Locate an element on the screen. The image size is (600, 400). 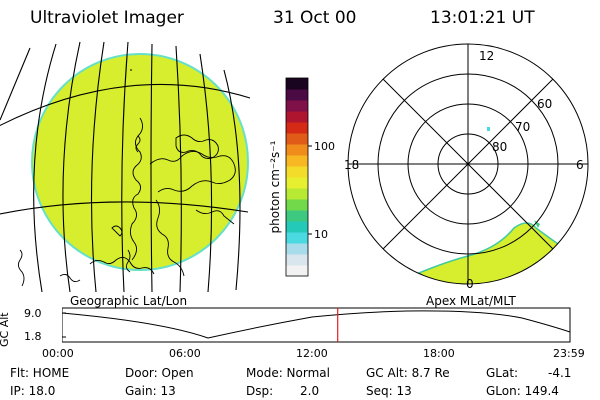
colorbar is located at coordinates (298, 177).